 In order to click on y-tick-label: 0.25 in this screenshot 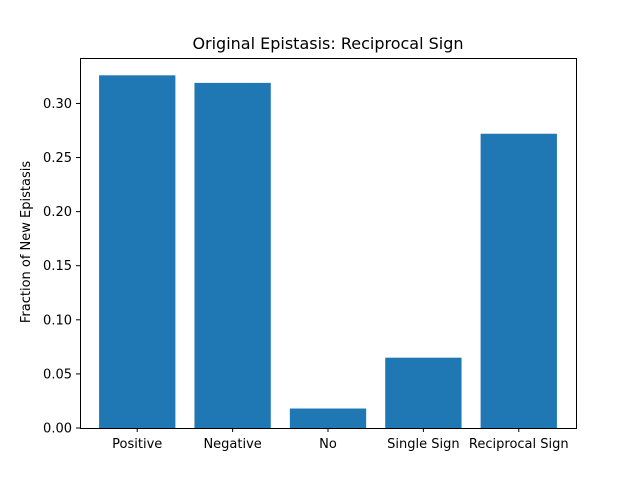, I will do `click(57, 158)`.